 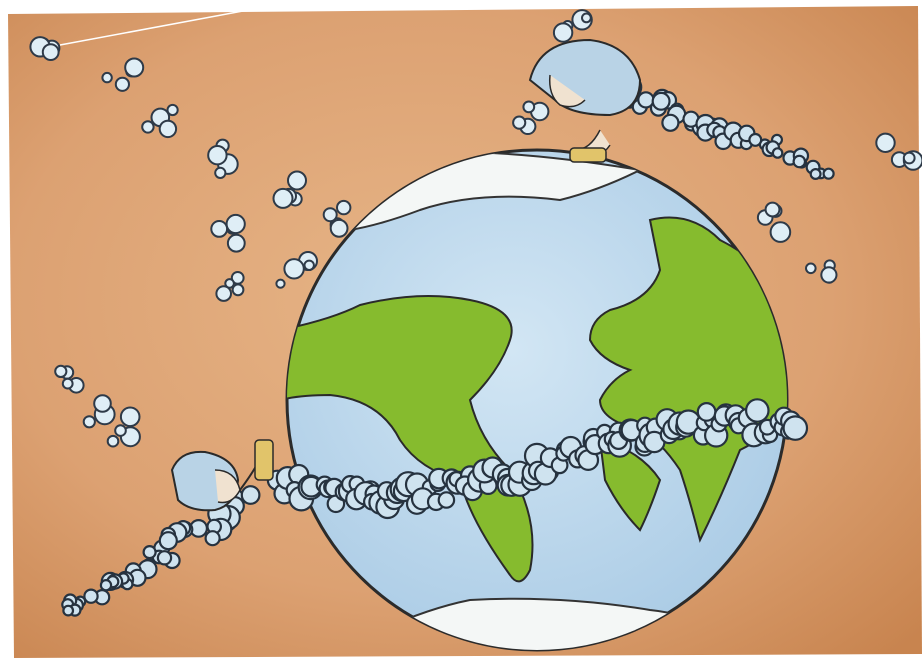 What do you see at coordinates (567, 91) in the screenshot?
I see `face` at bounding box center [567, 91].